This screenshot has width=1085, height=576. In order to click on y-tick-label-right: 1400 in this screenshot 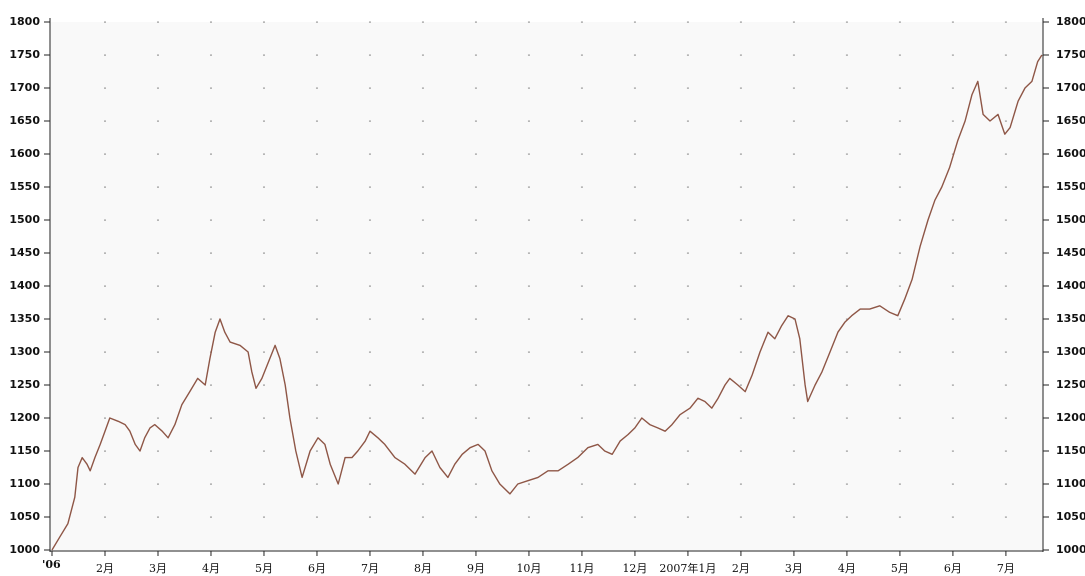, I will do `click(1070, 285)`.